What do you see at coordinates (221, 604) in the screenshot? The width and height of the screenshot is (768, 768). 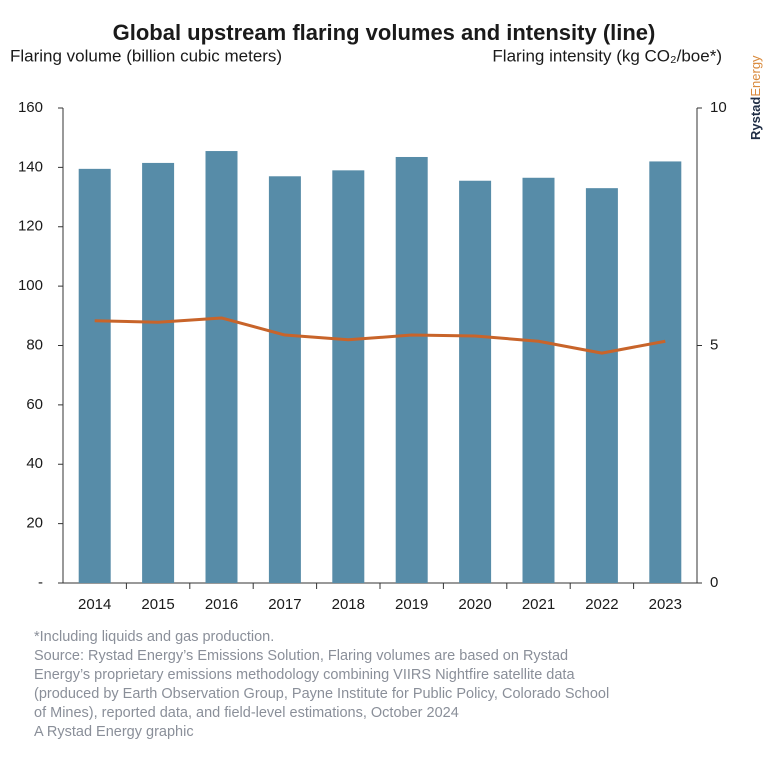 I see `x-tick-label: 2016` at bounding box center [221, 604].